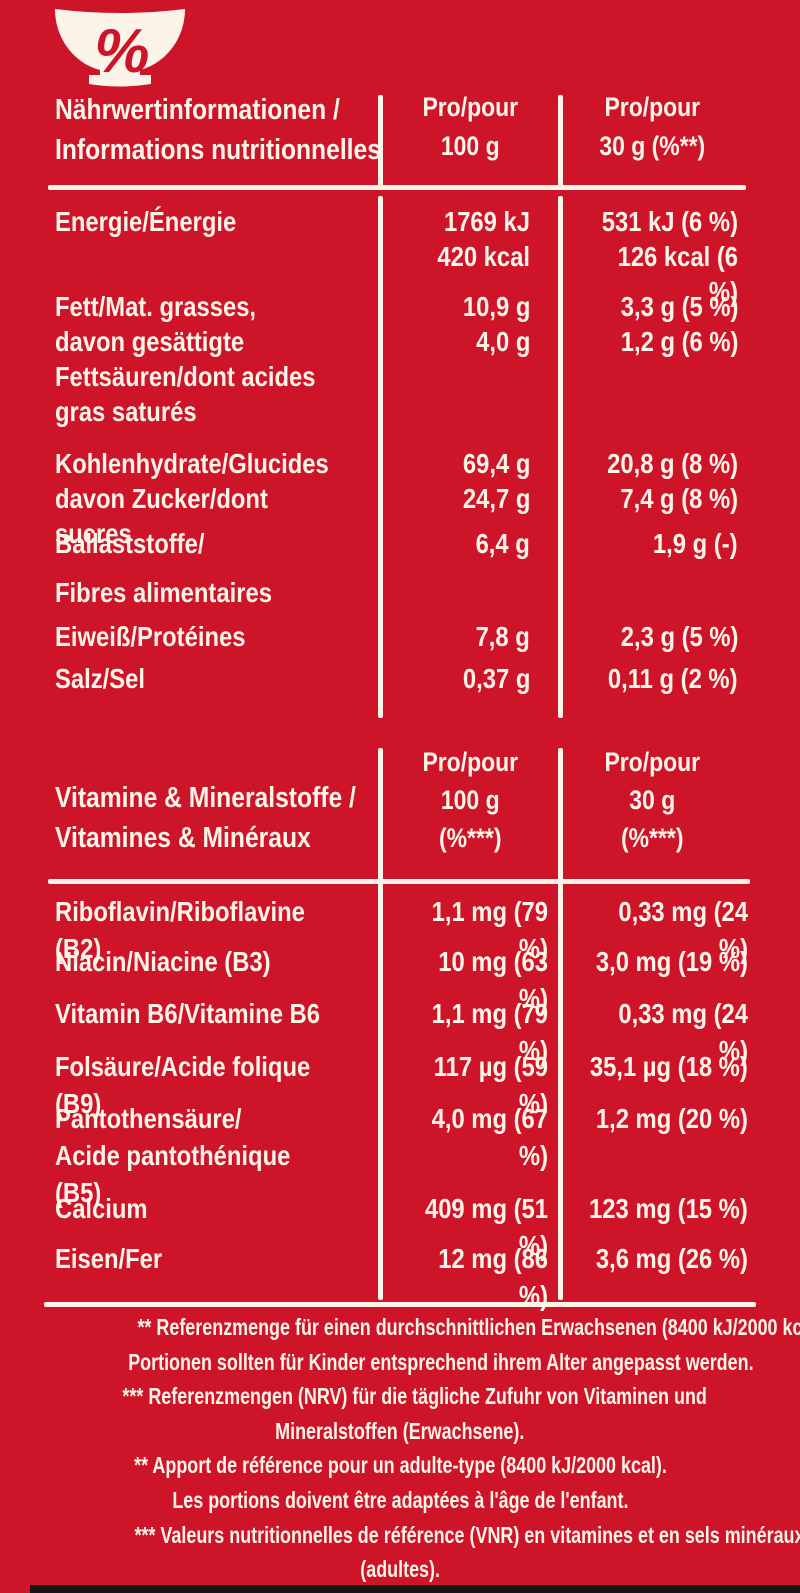 This screenshot has width=800, height=1593. I want to click on value-per-30g: 3,0 mg (19 %), so click(671, 961).